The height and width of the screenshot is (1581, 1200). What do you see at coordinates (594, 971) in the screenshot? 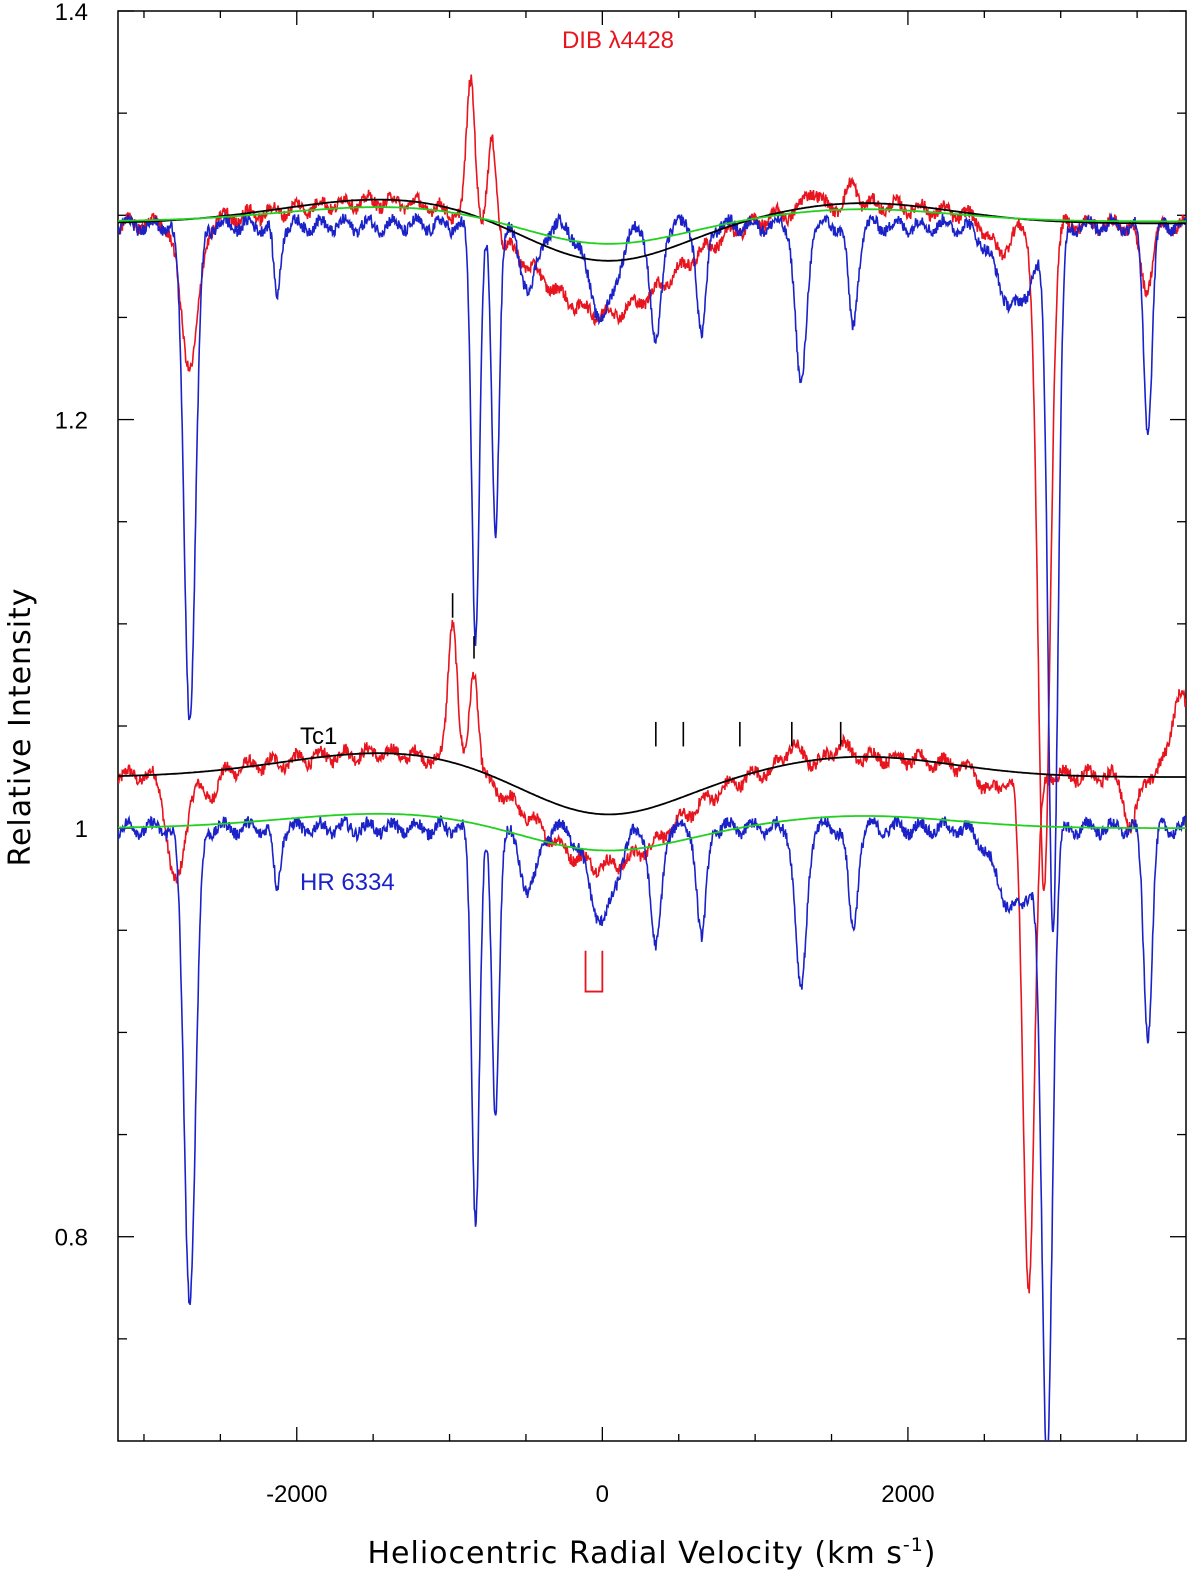
I see `dib-bracket` at bounding box center [594, 971].